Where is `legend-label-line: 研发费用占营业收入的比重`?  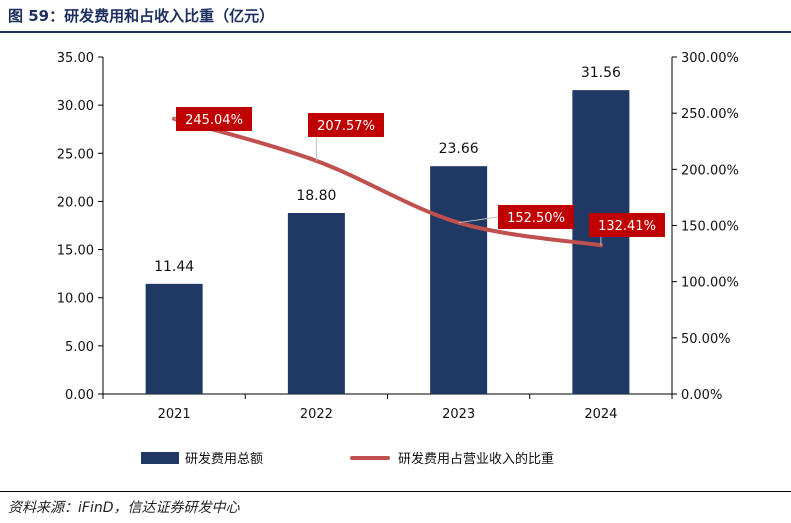 legend-label-line: 研发费用占营业收入的比重 is located at coordinates (476, 459).